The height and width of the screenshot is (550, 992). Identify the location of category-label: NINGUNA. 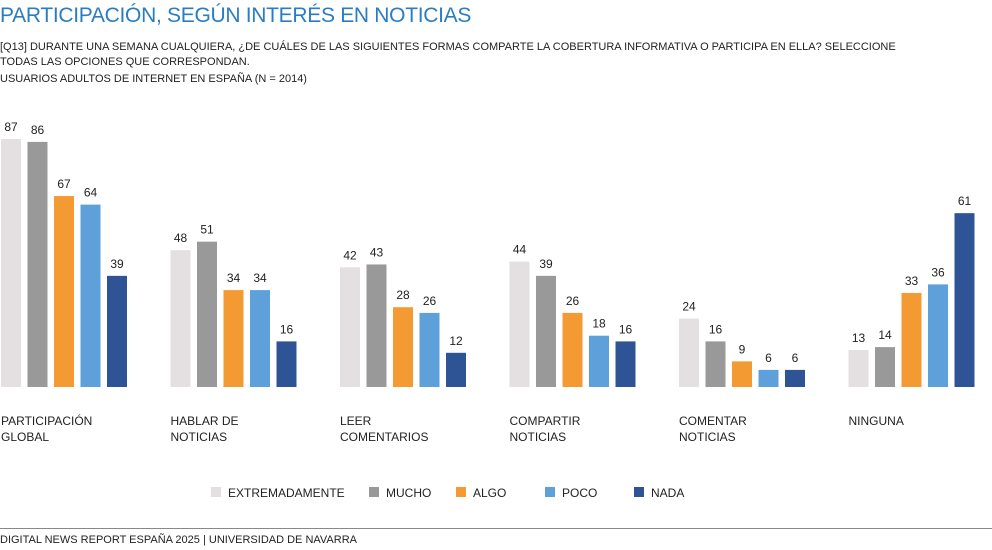
(876, 421).